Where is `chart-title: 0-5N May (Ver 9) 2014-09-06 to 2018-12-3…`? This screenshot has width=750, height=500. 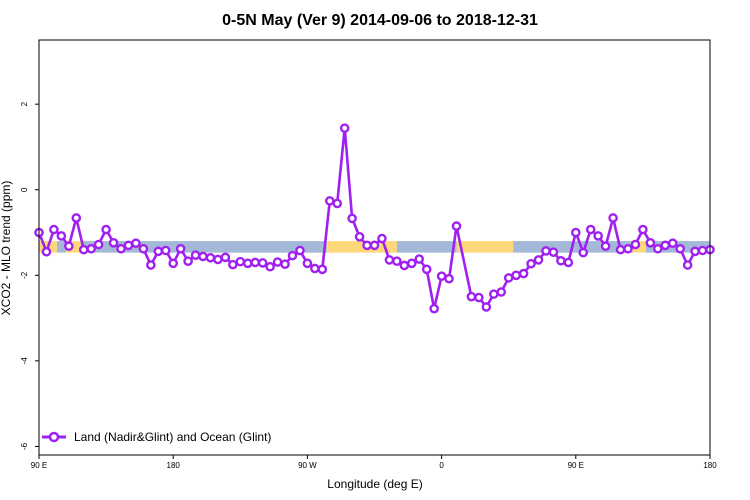 chart-title: 0-5N May (Ver 9) 2014-09-06 to 2018-12-3… is located at coordinates (380, 20).